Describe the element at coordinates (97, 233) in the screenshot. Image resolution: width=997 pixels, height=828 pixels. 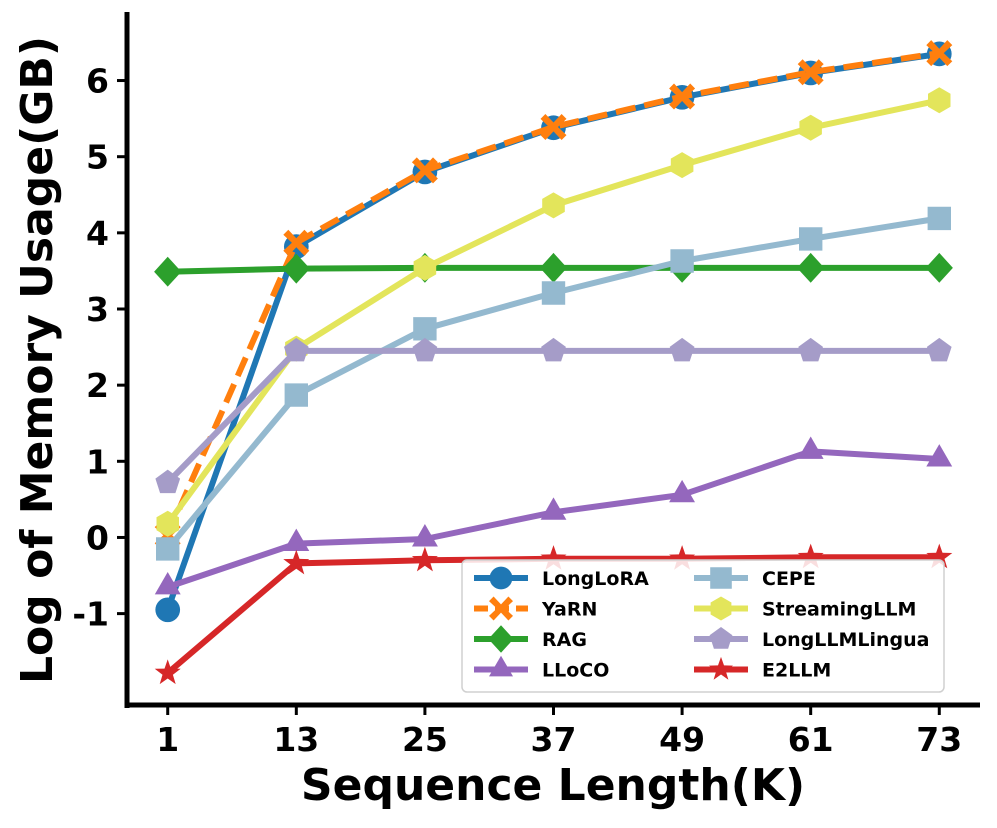
I see `y-tick-label: 4` at that location.